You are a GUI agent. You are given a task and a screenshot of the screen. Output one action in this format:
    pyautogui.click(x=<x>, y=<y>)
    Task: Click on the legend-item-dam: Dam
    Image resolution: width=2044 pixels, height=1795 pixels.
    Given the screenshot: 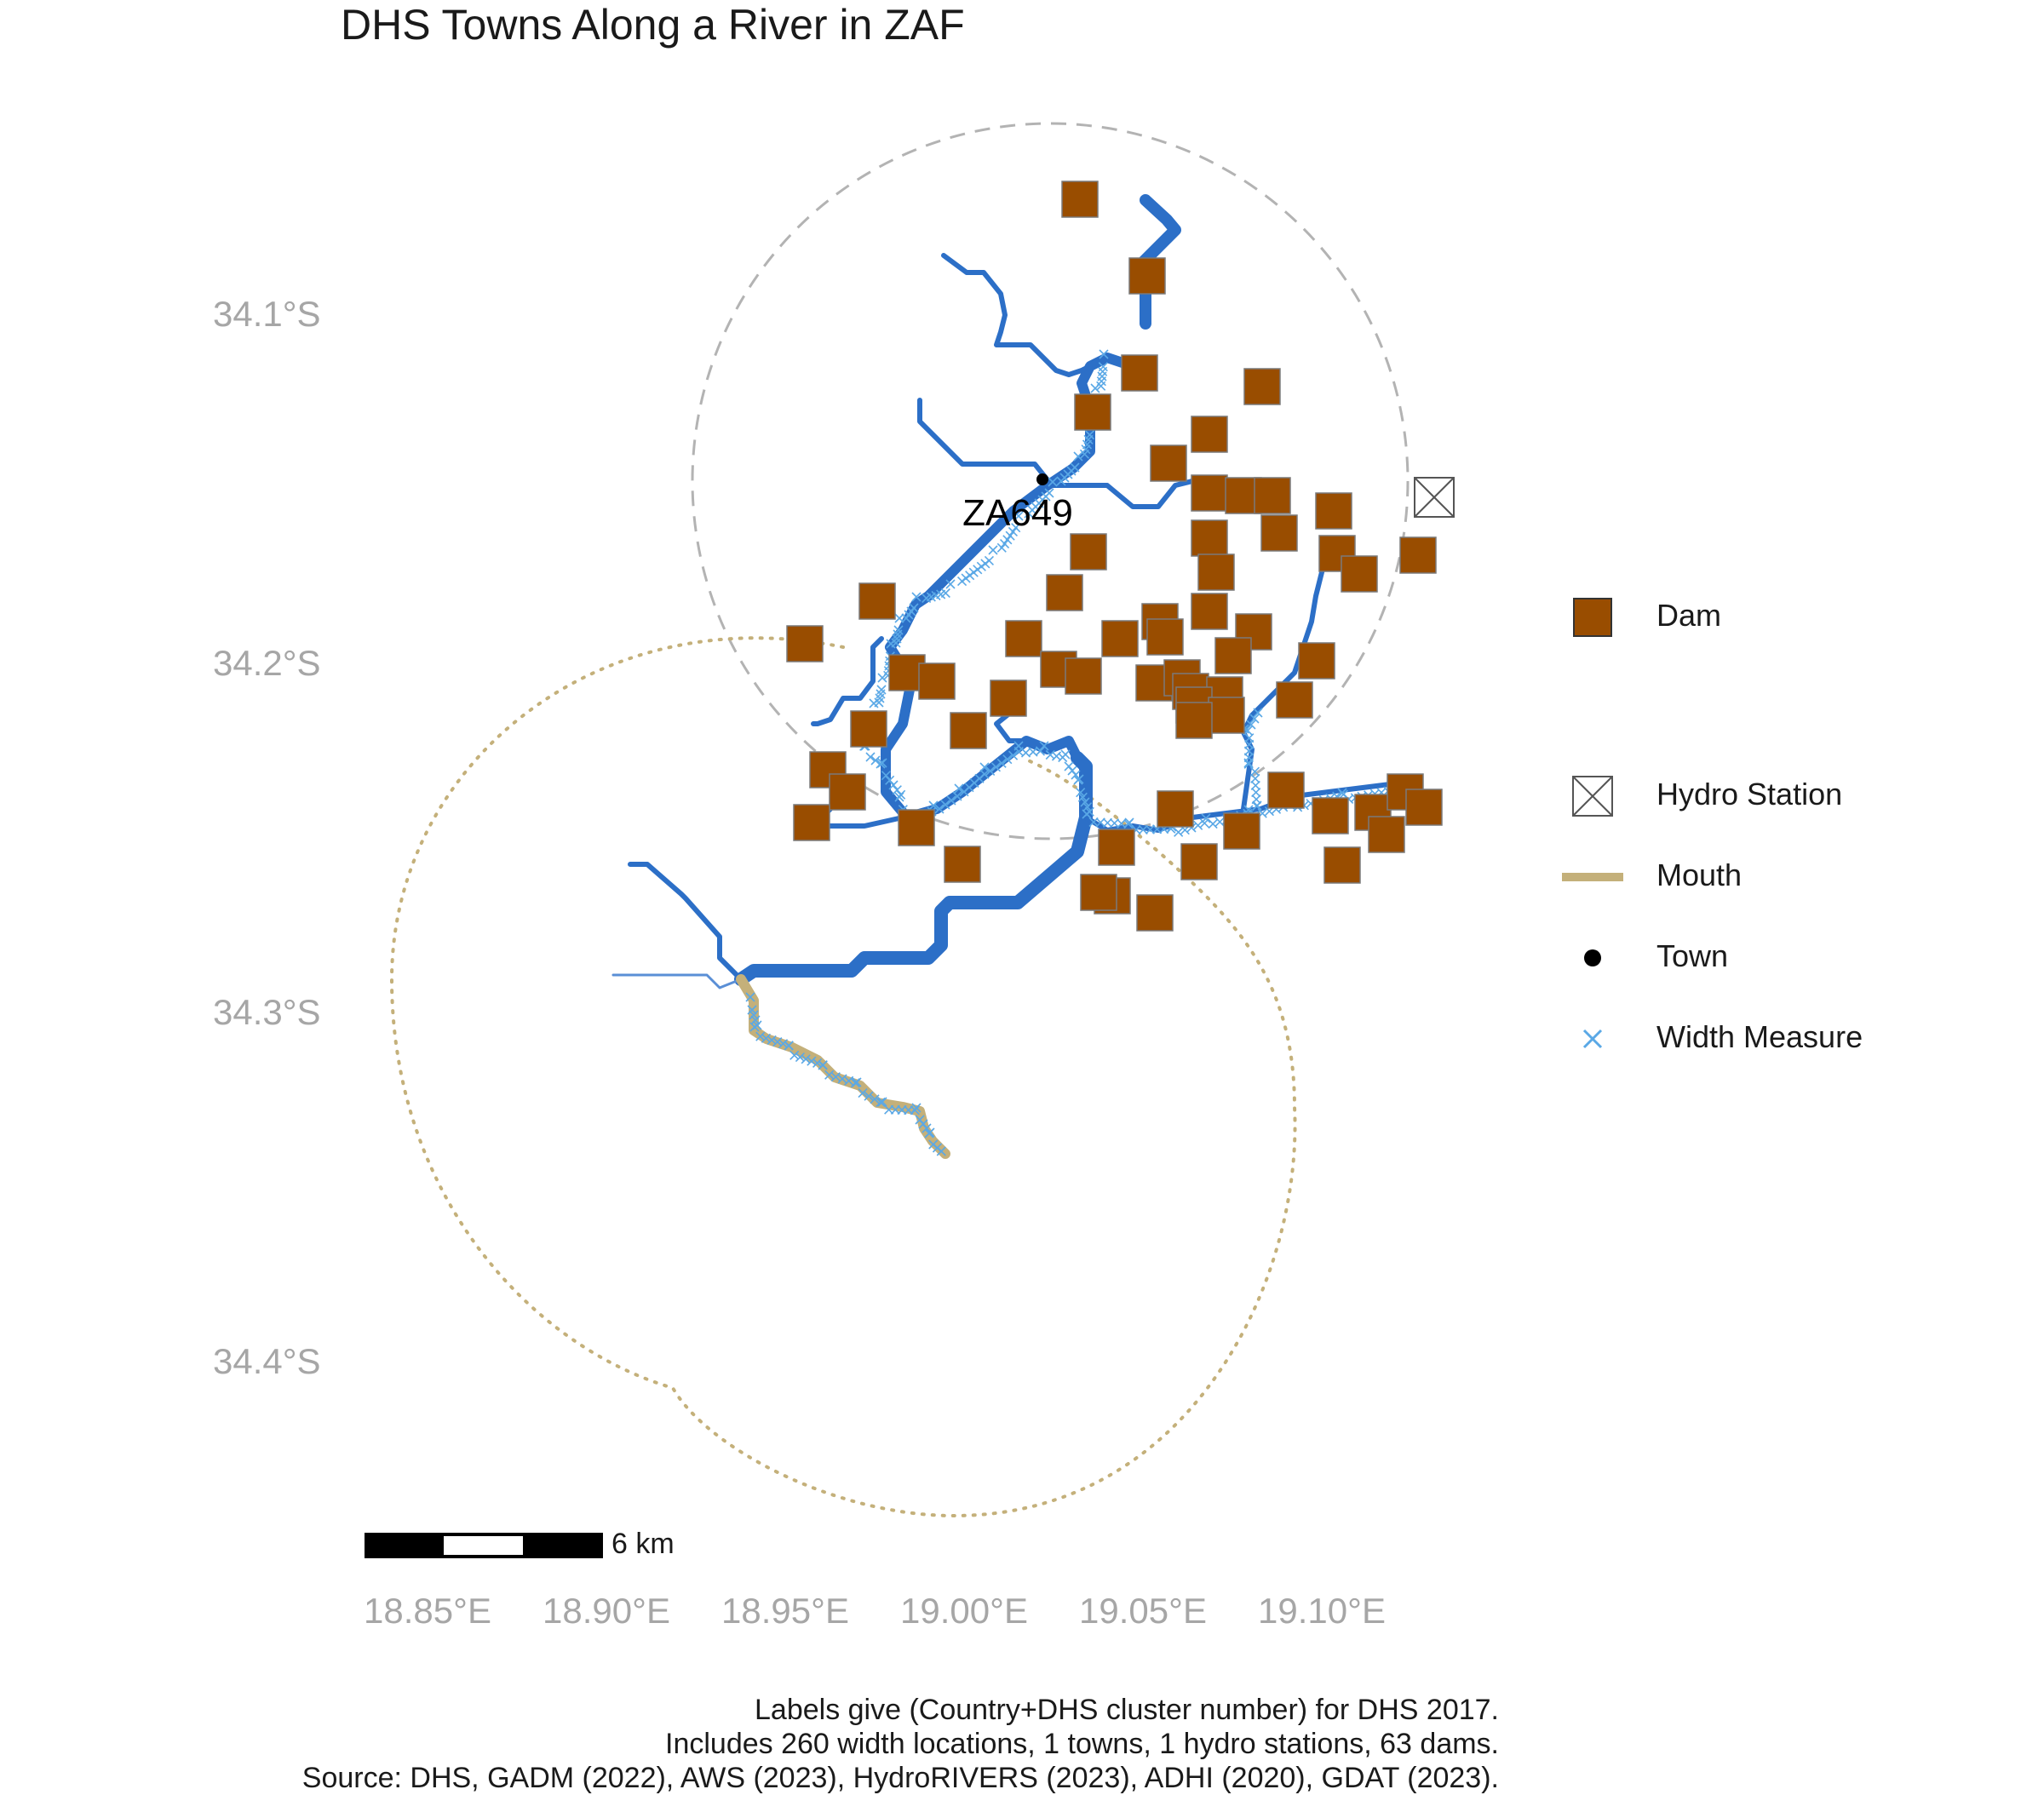 What is the action you would take?
    pyautogui.click(x=1780, y=617)
    